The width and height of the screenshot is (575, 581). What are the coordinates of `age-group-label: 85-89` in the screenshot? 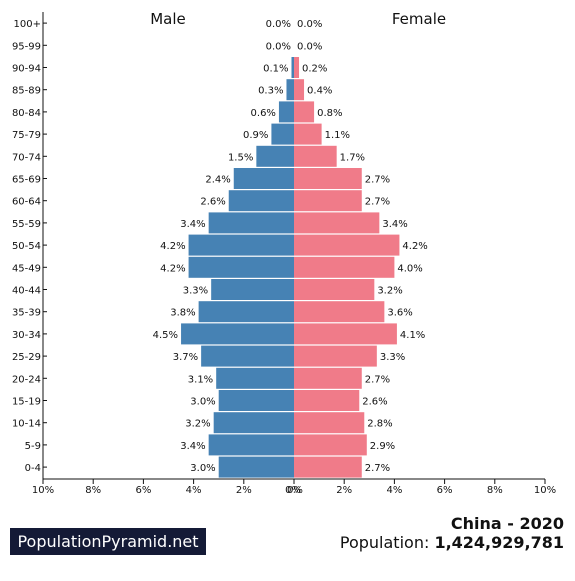 It's located at (26, 91).